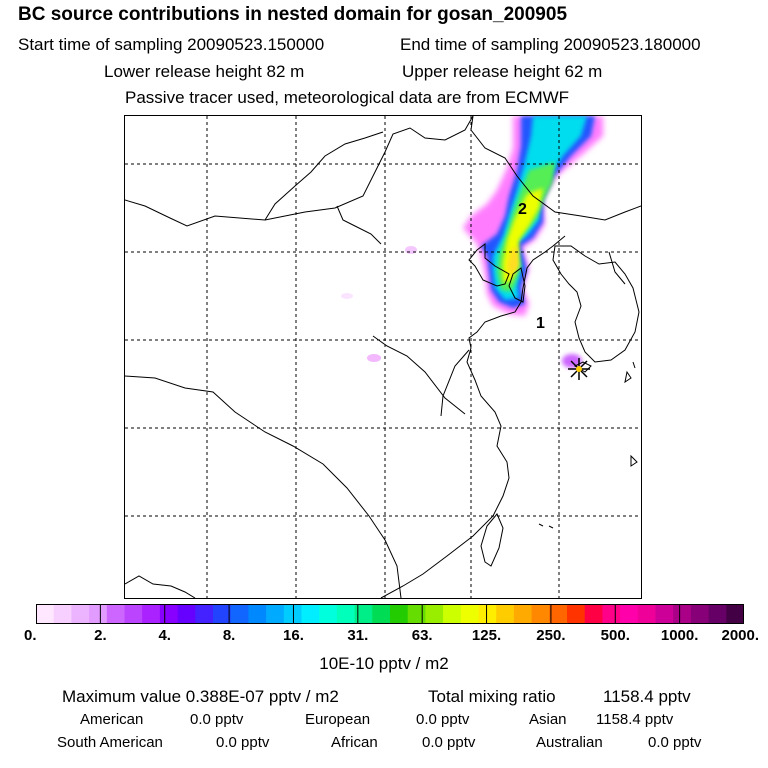 This screenshot has width=768, height=768. Describe the element at coordinates (679, 635) in the screenshot. I see `colorbar-tick-label: 1000.` at that location.